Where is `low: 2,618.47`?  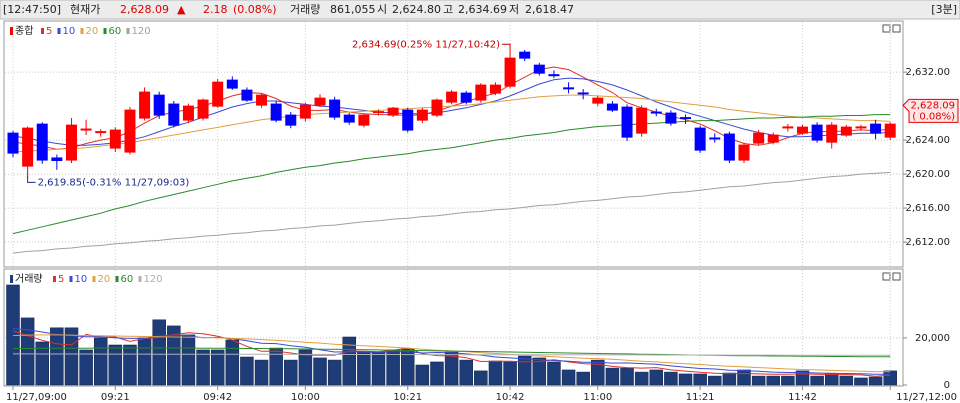
low: 2,618.47 is located at coordinates (549, 9).